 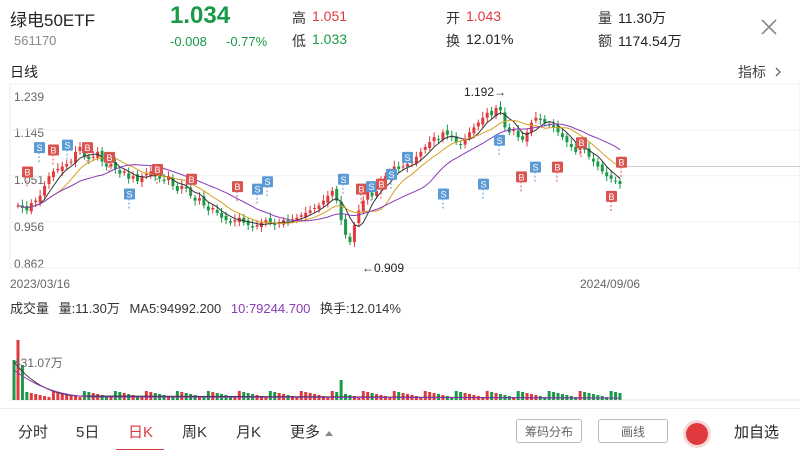 I want to click on low-label: 低, so click(x=299, y=41).